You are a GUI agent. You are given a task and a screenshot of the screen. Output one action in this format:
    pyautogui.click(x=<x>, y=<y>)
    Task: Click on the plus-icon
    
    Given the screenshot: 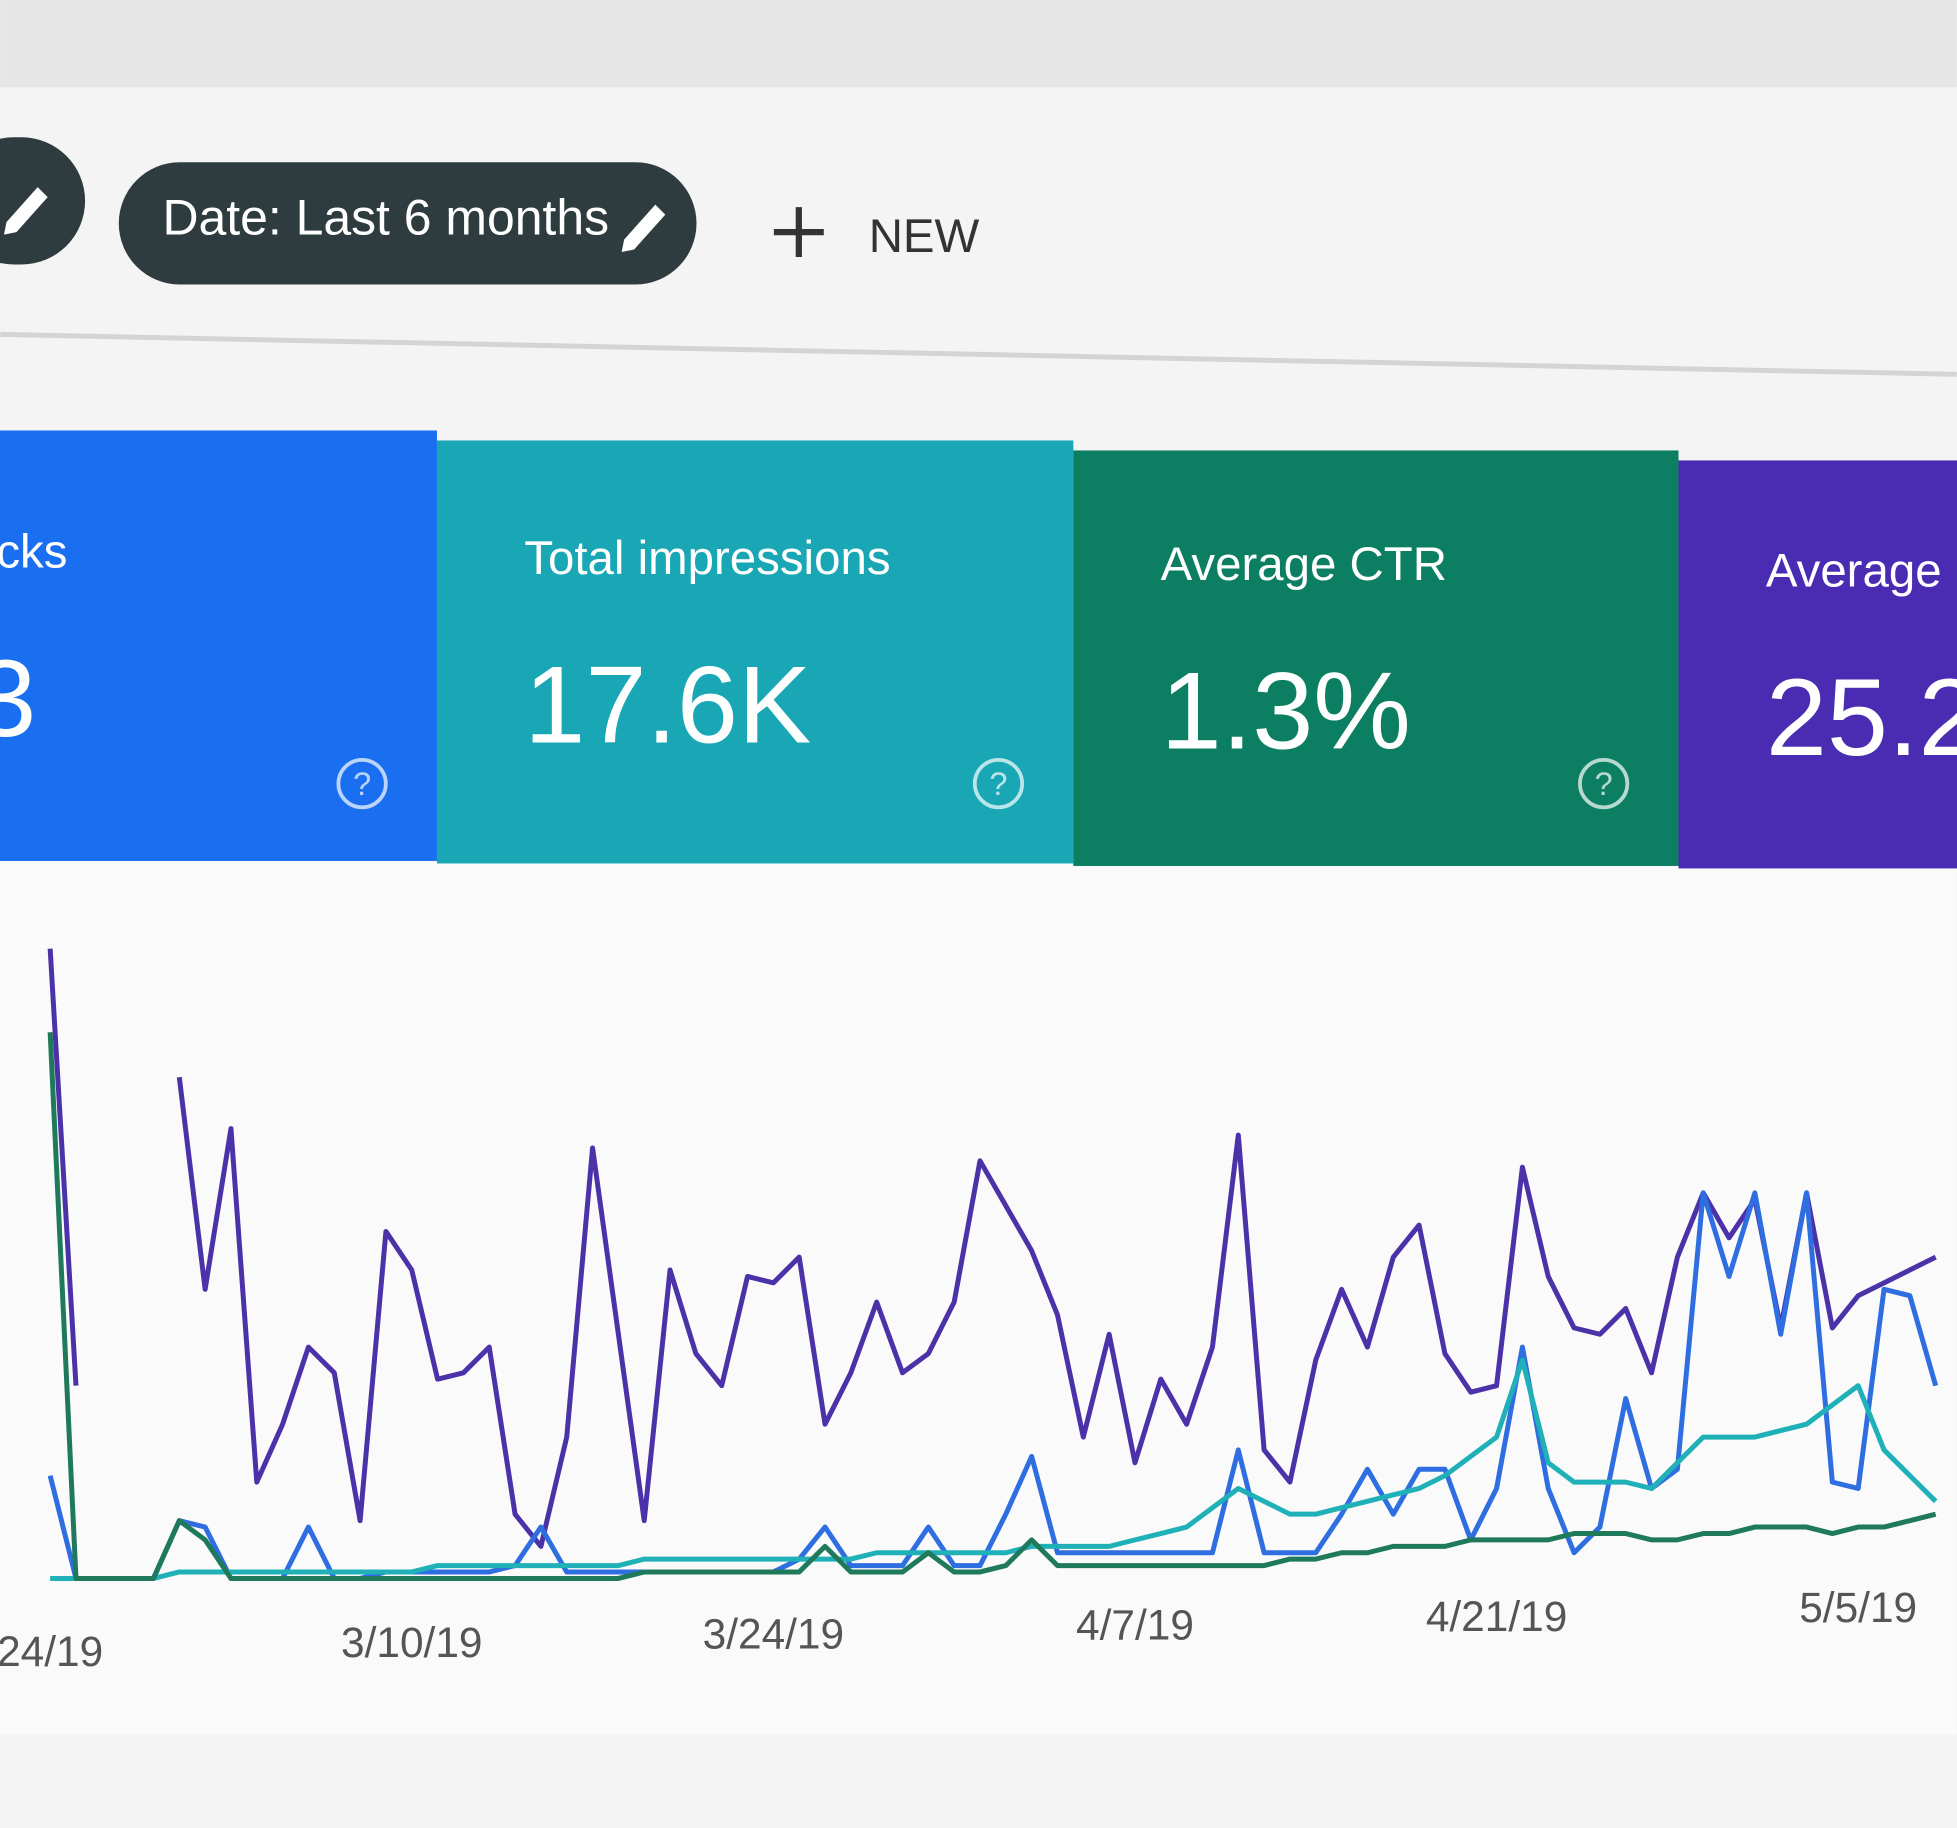 What is the action you would take?
    pyautogui.click(x=798, y=232)
    